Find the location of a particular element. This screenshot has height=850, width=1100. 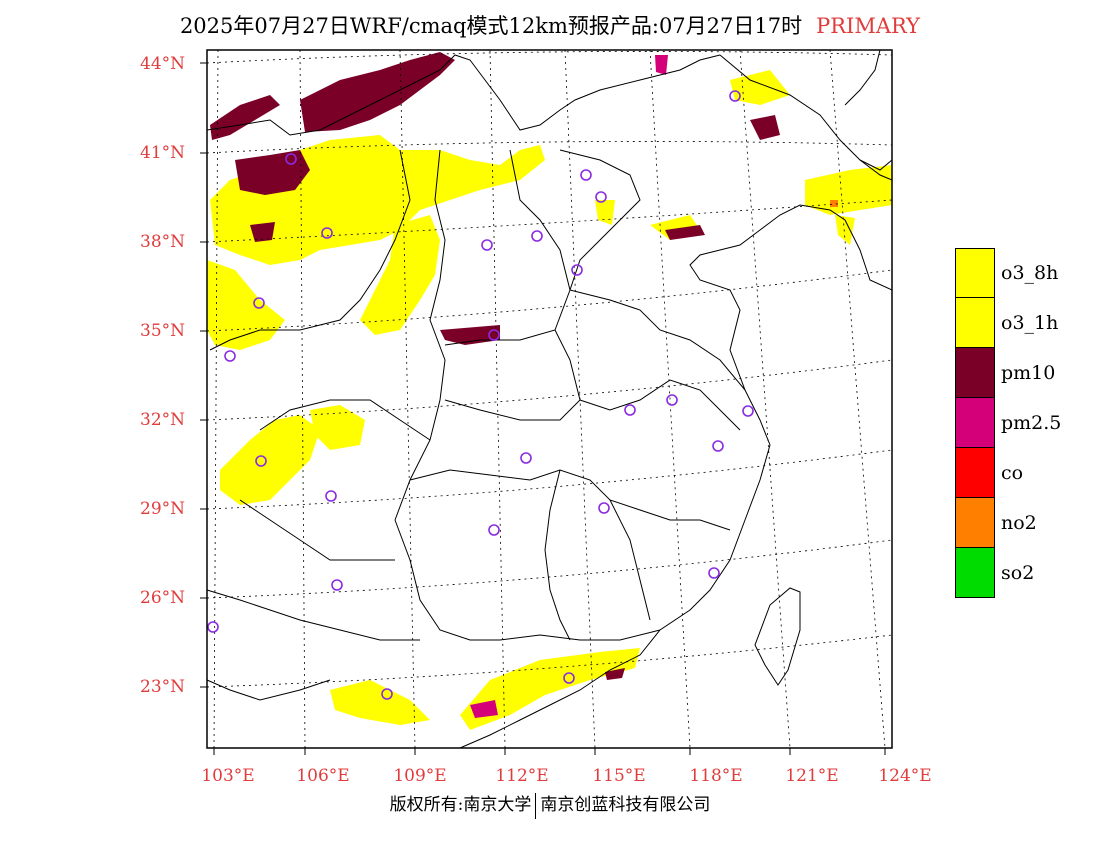

lon-label-112: 112°E is located at coordinates (522, 776).